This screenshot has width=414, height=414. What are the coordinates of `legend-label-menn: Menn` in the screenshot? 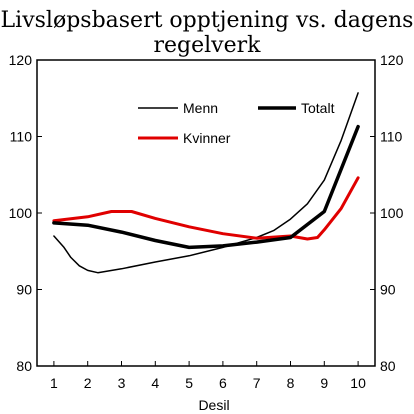 It's located at (200, 108).